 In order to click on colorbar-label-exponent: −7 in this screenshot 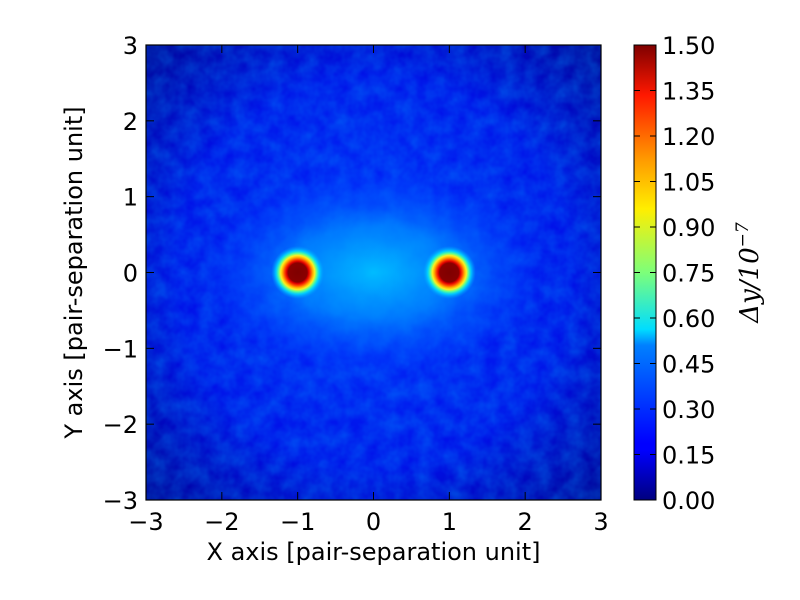, I will do `click(743, 234)`.